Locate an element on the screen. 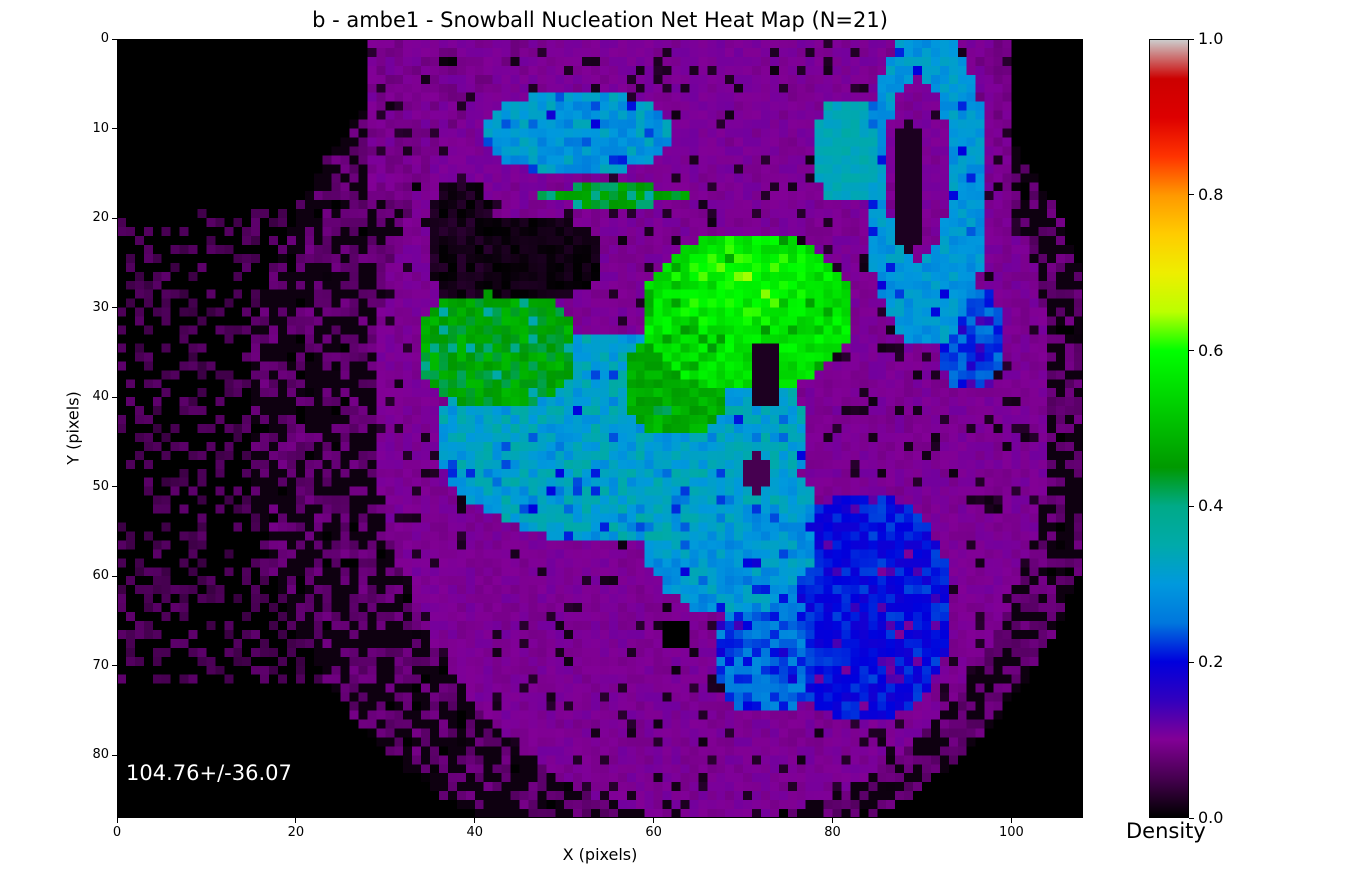 The width and height of the screenshot is (1362, 880). colorbar-tick-label: 0.2 is located at coordinates (1211, 662).